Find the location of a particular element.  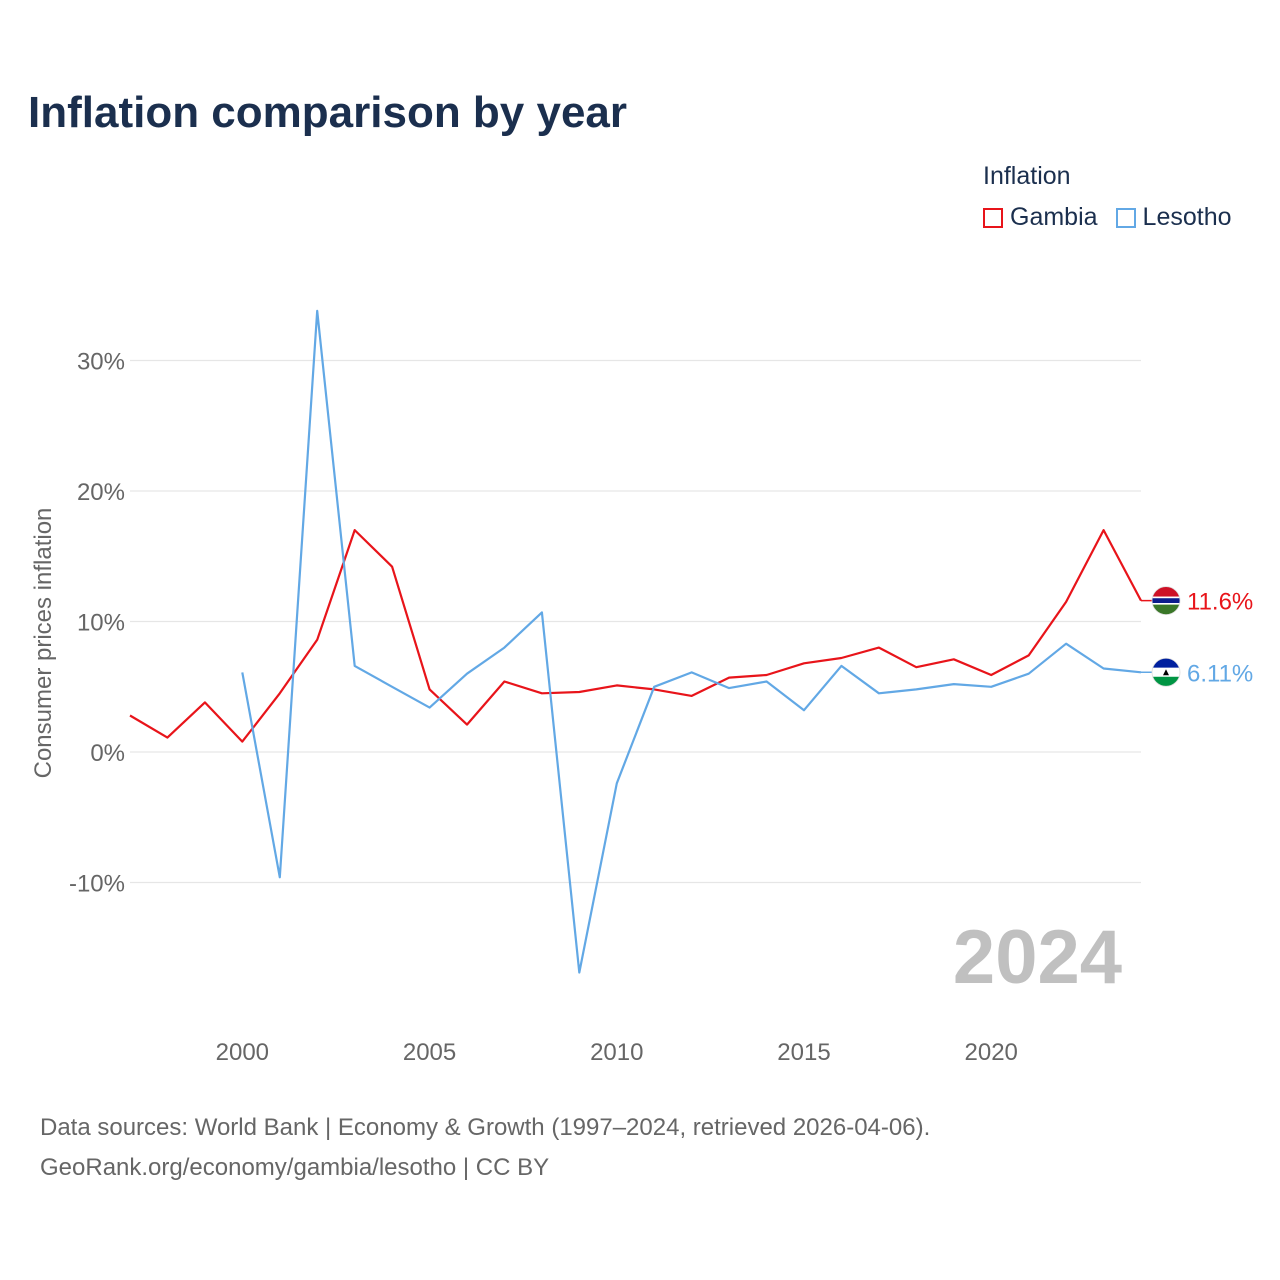

flag-ring-gambia is located at coordinates (1166, 601).